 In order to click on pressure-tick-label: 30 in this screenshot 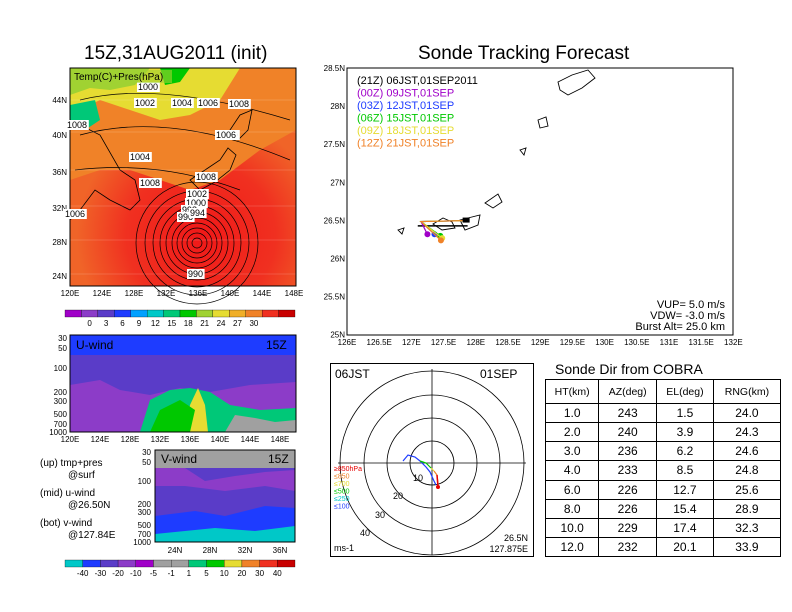, I will do `click(146, 452)`.